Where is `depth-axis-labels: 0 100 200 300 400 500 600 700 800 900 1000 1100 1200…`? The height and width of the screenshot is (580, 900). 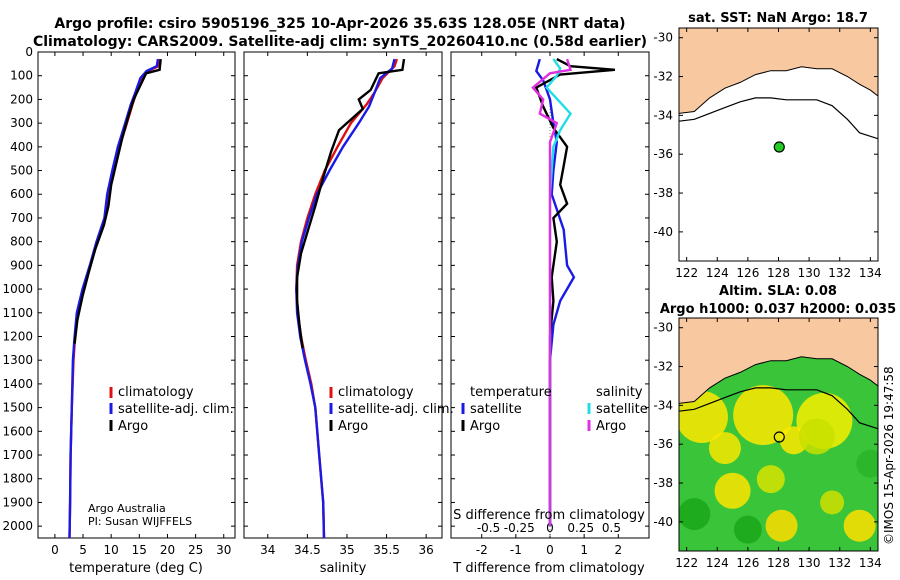 depth-axis-labels: 0 100 200 300 400 500 600 700 800 900 1000 1100 1200… is located at coordinates (17, 289).